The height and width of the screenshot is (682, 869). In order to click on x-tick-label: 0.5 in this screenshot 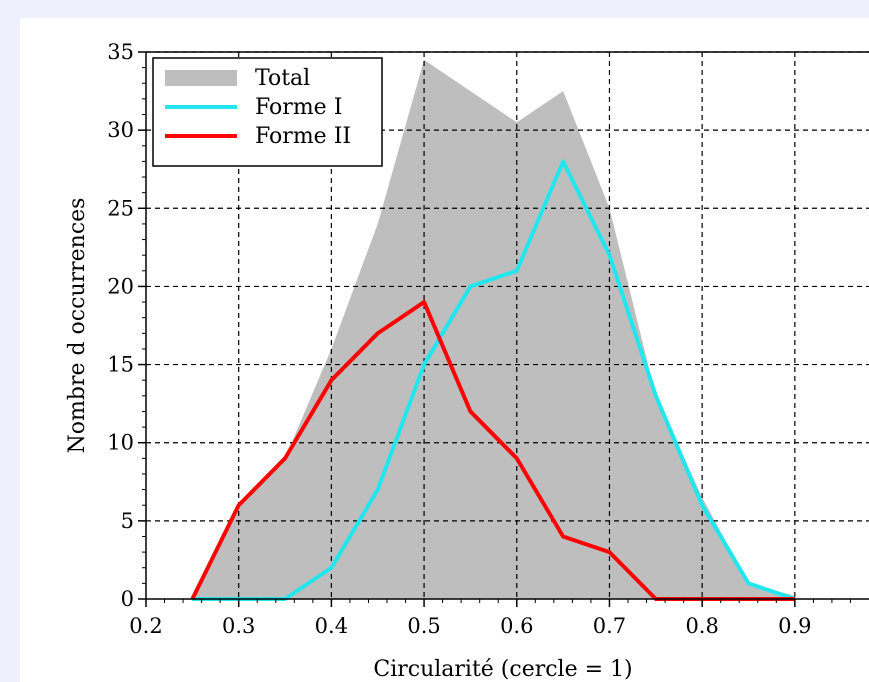, I will do `click(423, 626)`.